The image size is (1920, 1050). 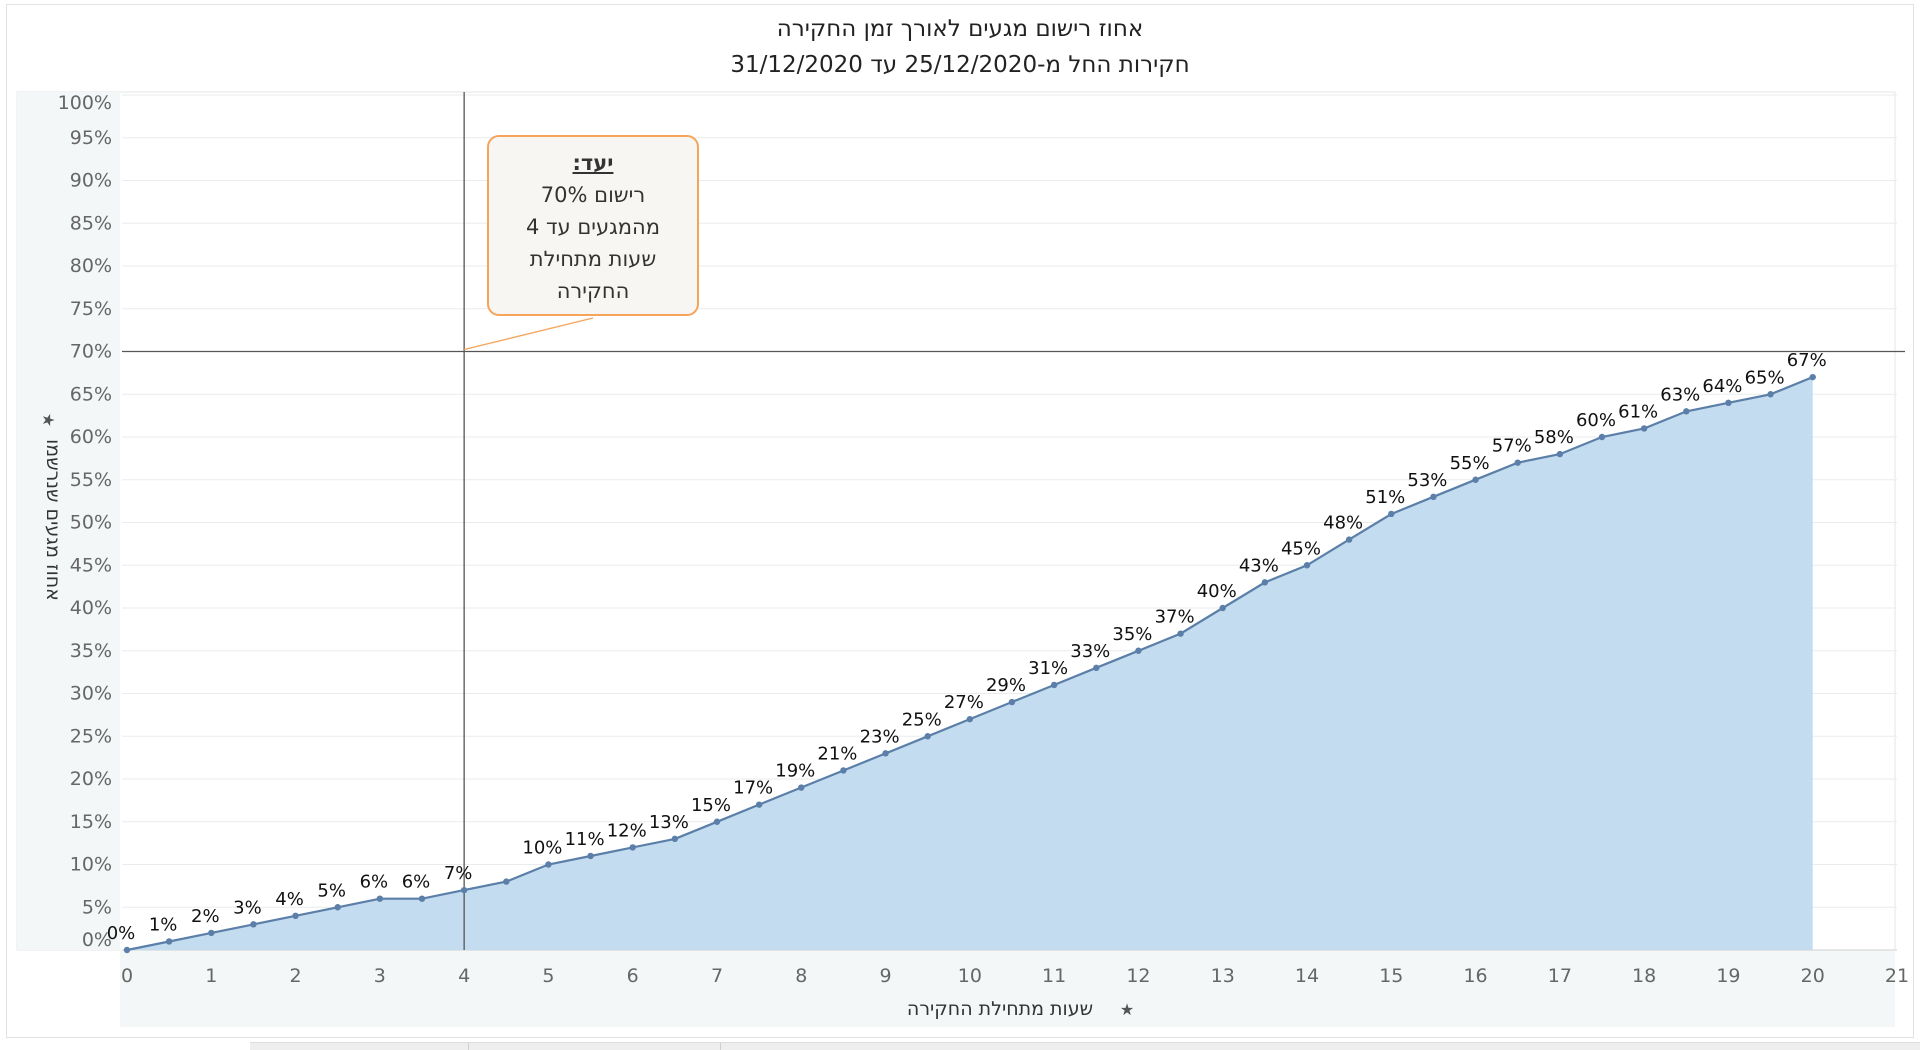 What do you see at coordinates (1427, 480) in the screenshot?
I see `data-label: 53%` at bounding box center [1427, 480].